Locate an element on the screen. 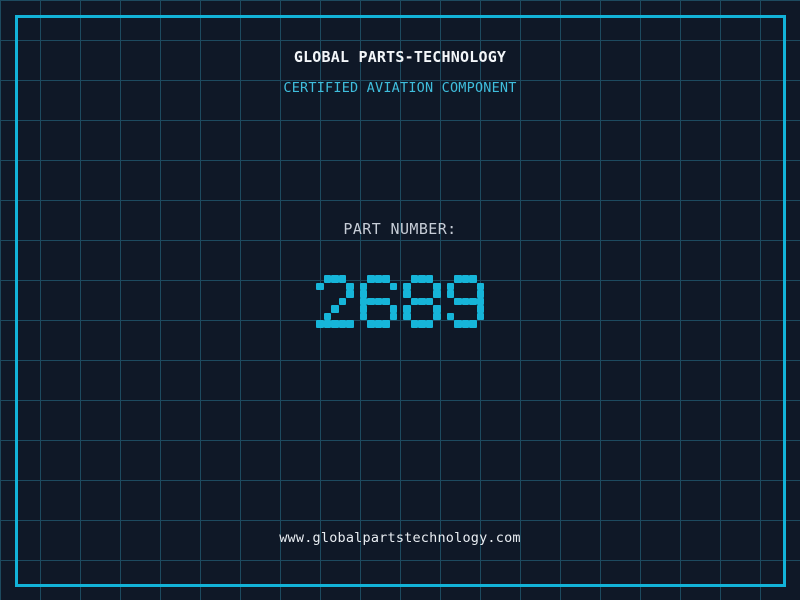 The height and width of the screenshot is (600, 800). part-number-display is located at coordinates (400, 301).